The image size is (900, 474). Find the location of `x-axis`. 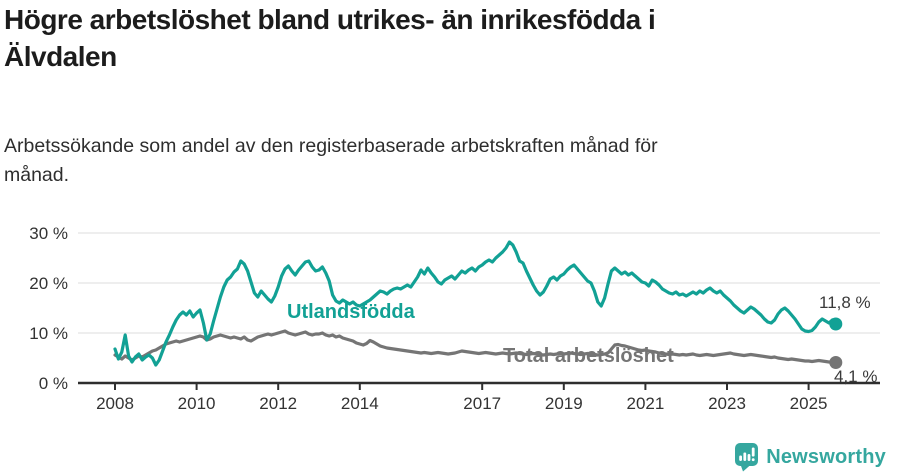

x-axis is located at coordinates (479, 385).